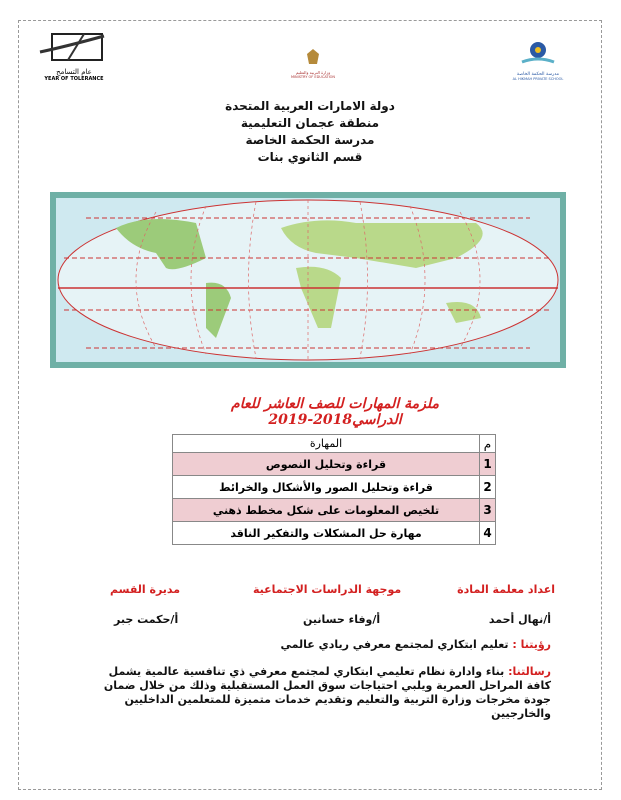 This screenshot has width=621, height=800. What do you see at coordinates (326, 443) in the screenshot?
I see `header-skill: المهارة` at bounding box center [326, 443].